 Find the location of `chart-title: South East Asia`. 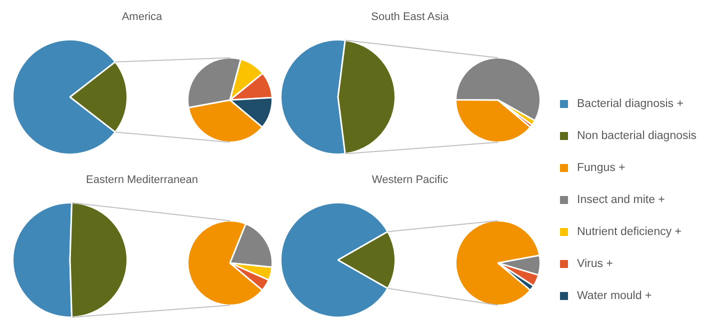

chart-title: South East Asia is located at coordinates (410, 17).